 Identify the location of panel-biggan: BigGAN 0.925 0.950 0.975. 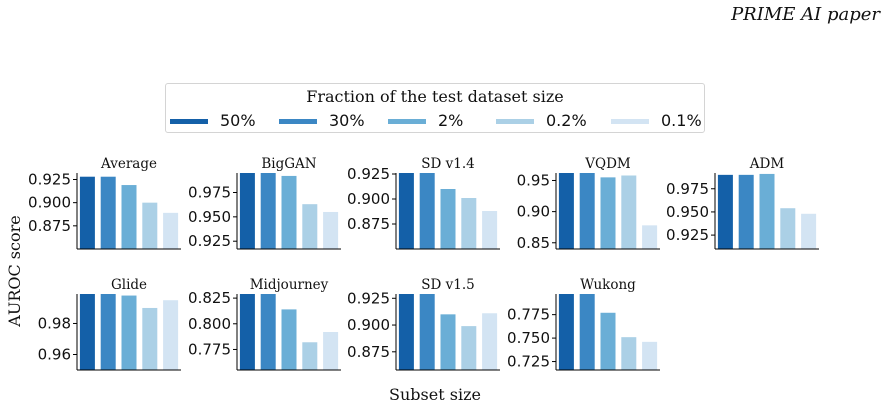
(264, 203).